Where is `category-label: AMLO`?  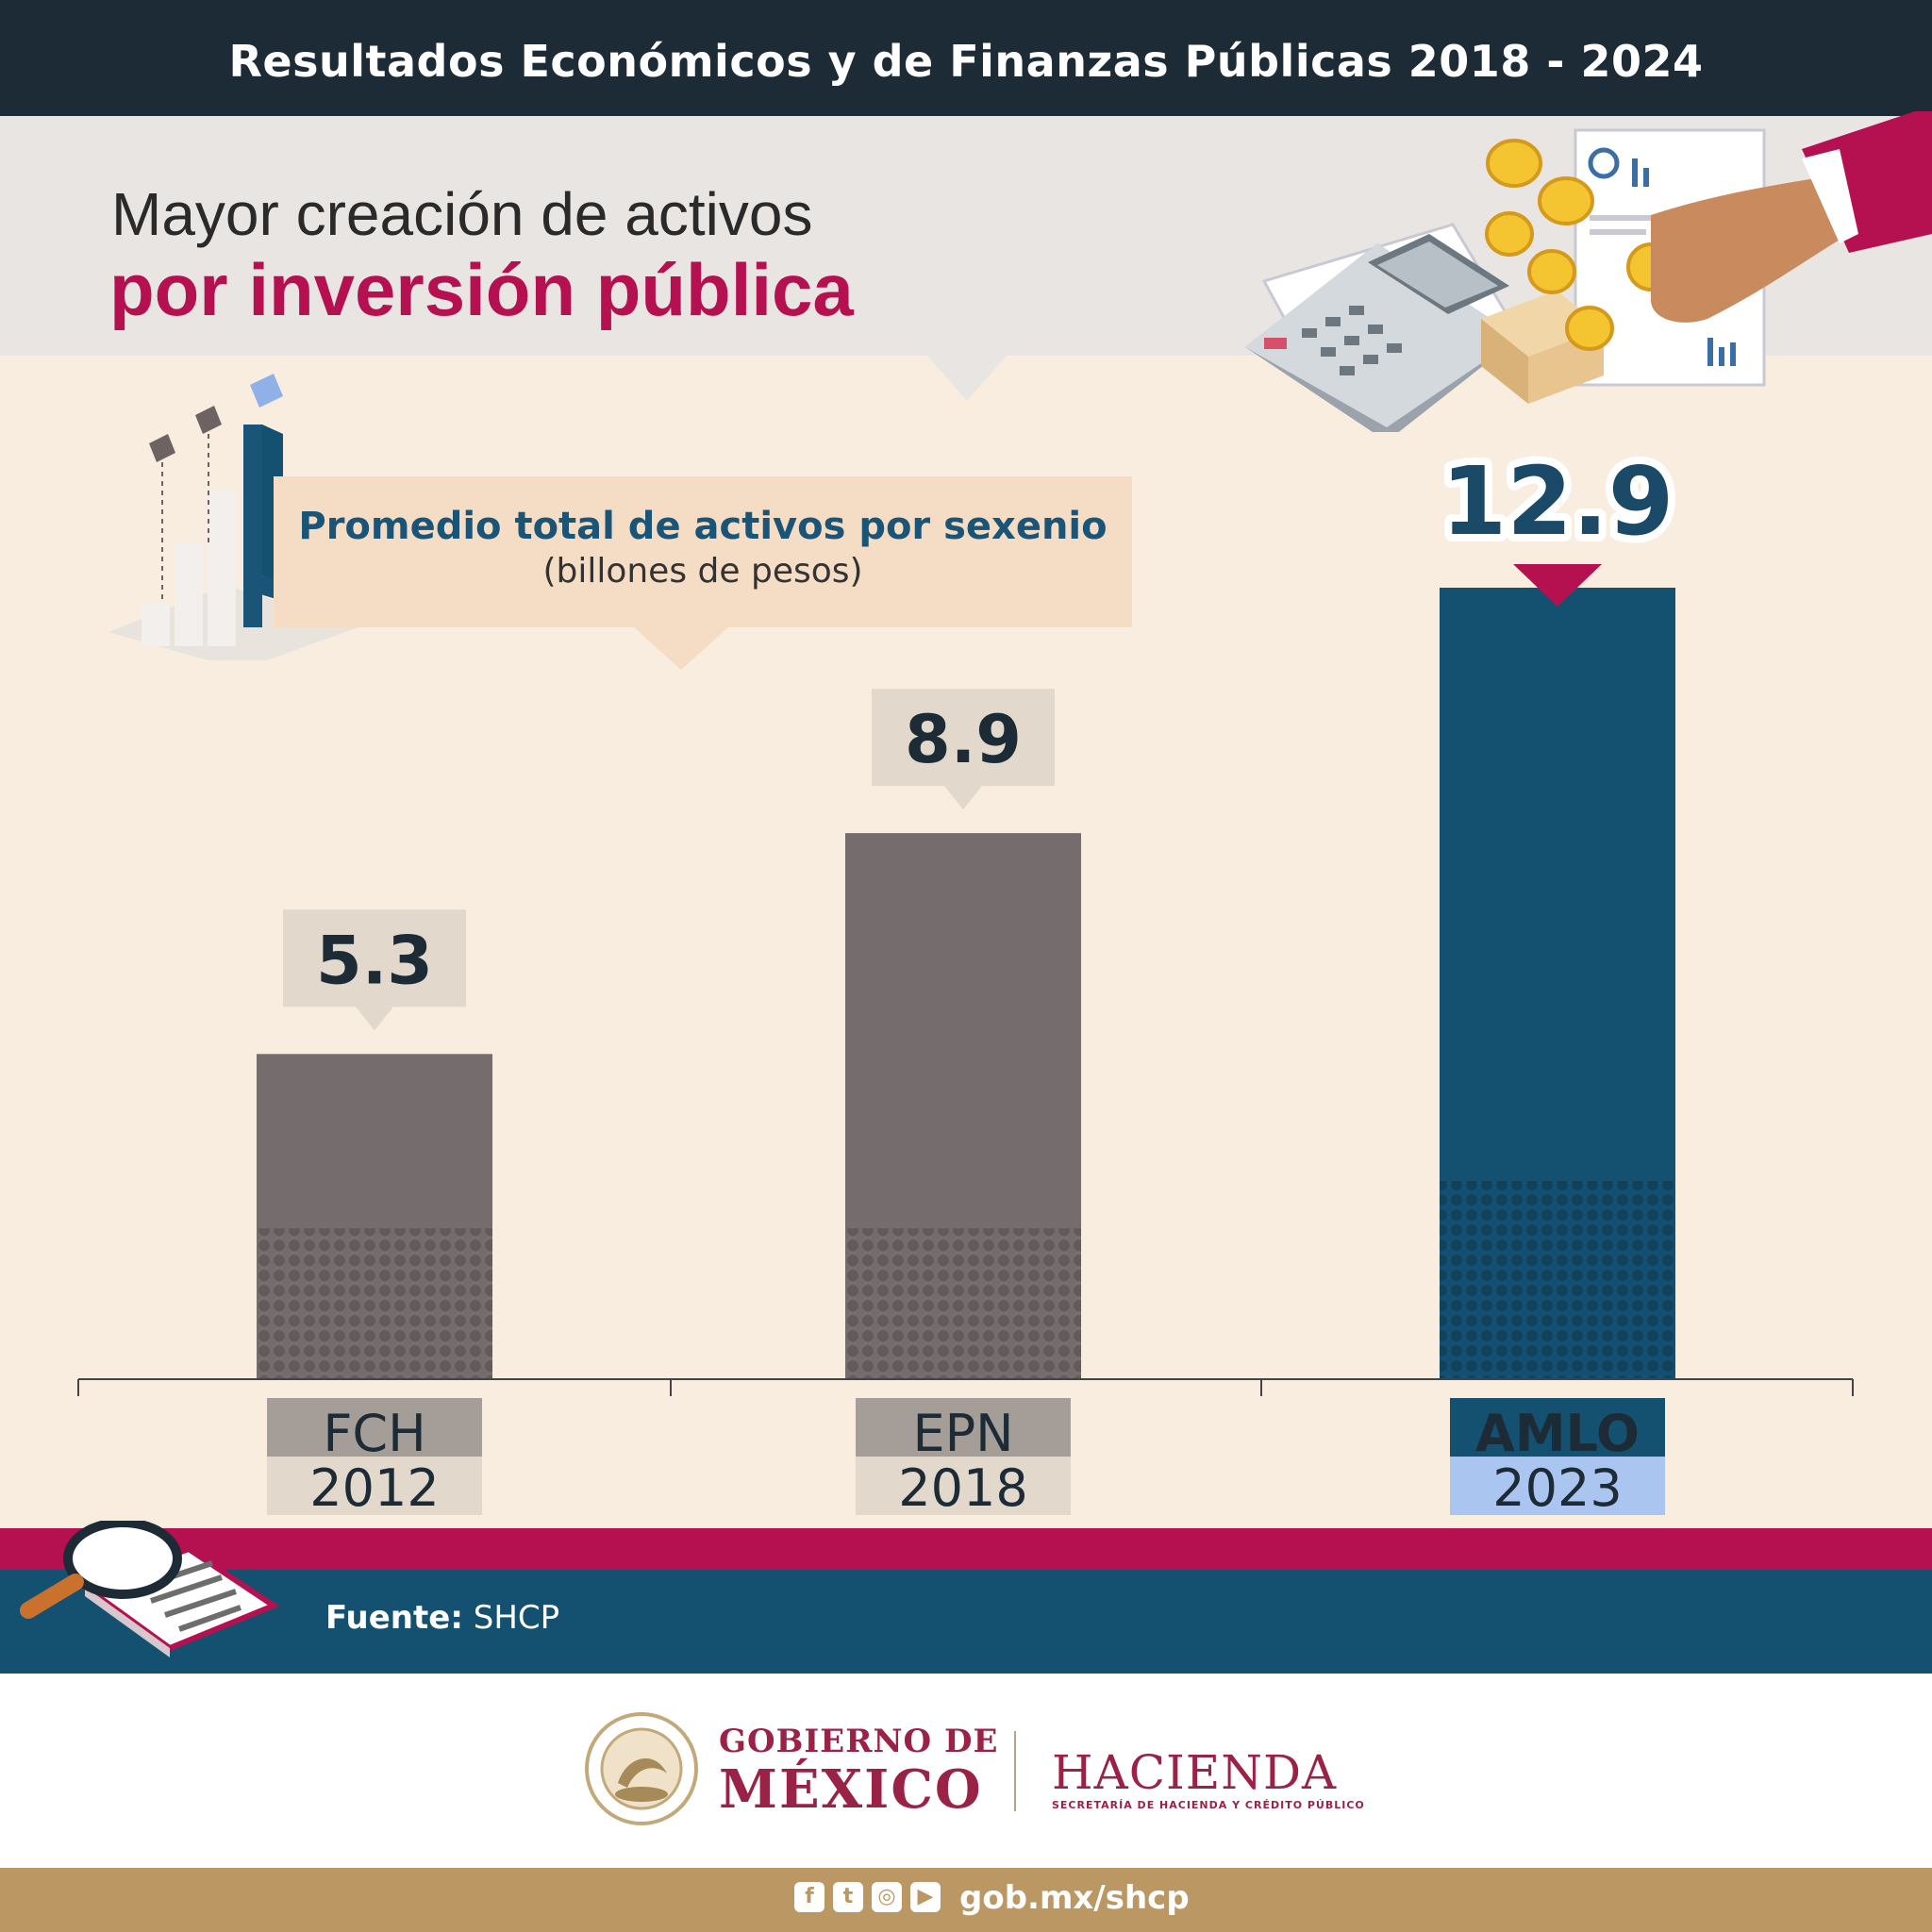 category-label: AMLO is located at coordinates (1557, 1434).